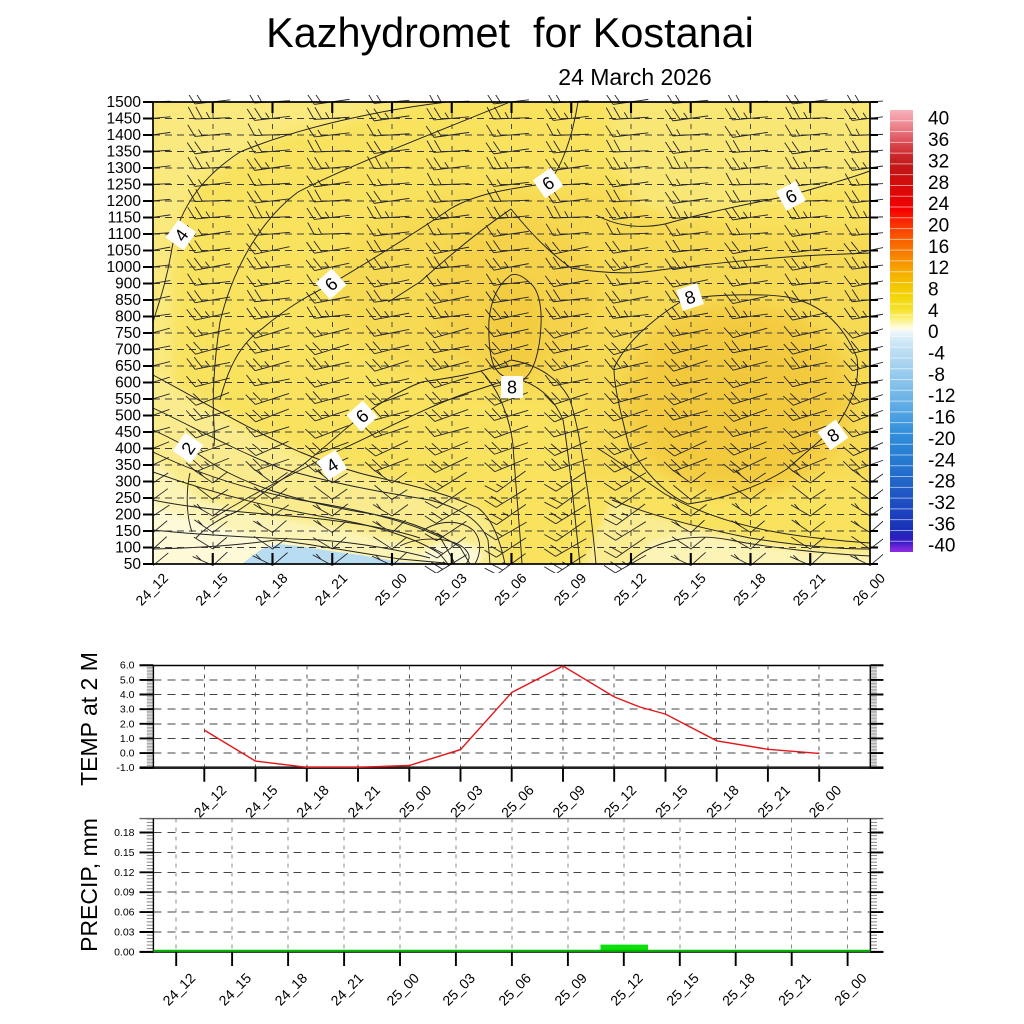 This screenshot has height=1024, width=1024. Describe the element at coordinates (127, 695) in the screenshot. I see `svg-text: 4.0` at that location.